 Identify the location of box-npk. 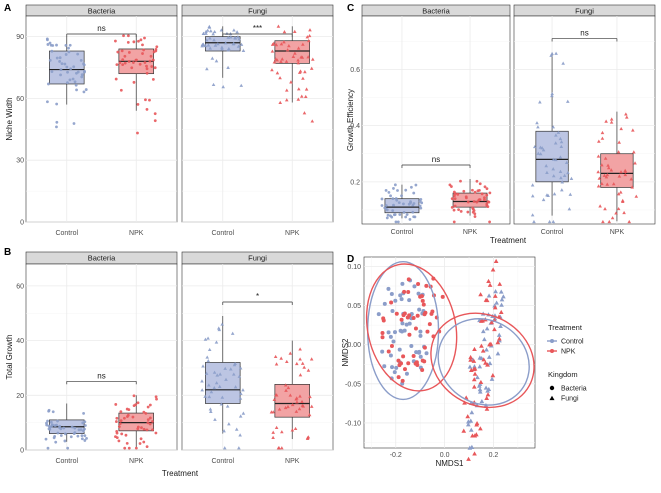
(470, 200).